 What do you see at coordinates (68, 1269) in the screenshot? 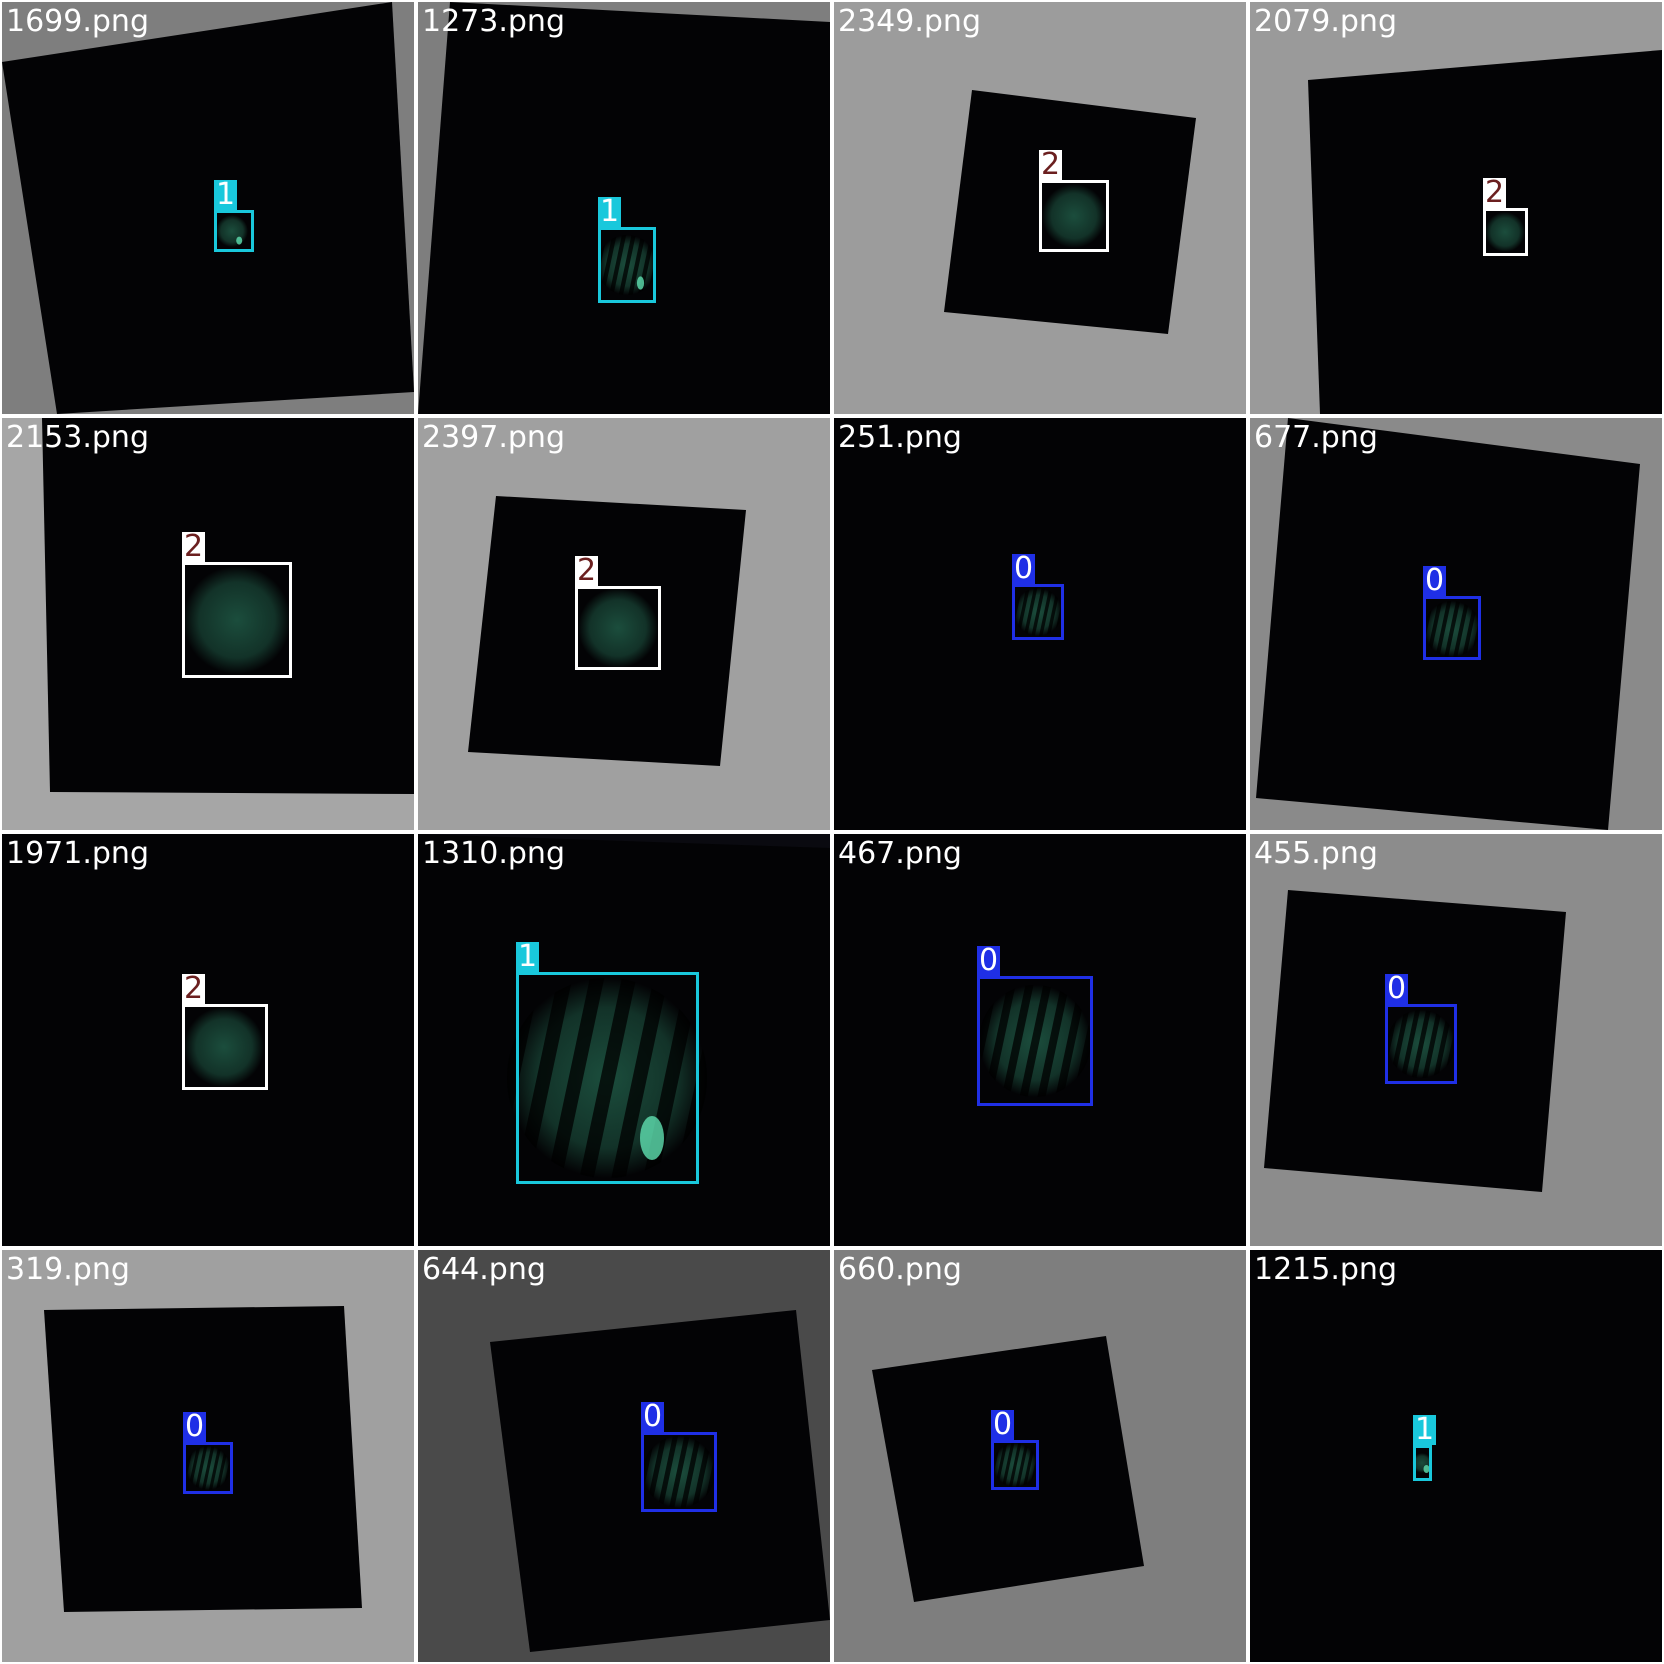
I see `image-filename: 319.png` at bounding box center [68, 1269].